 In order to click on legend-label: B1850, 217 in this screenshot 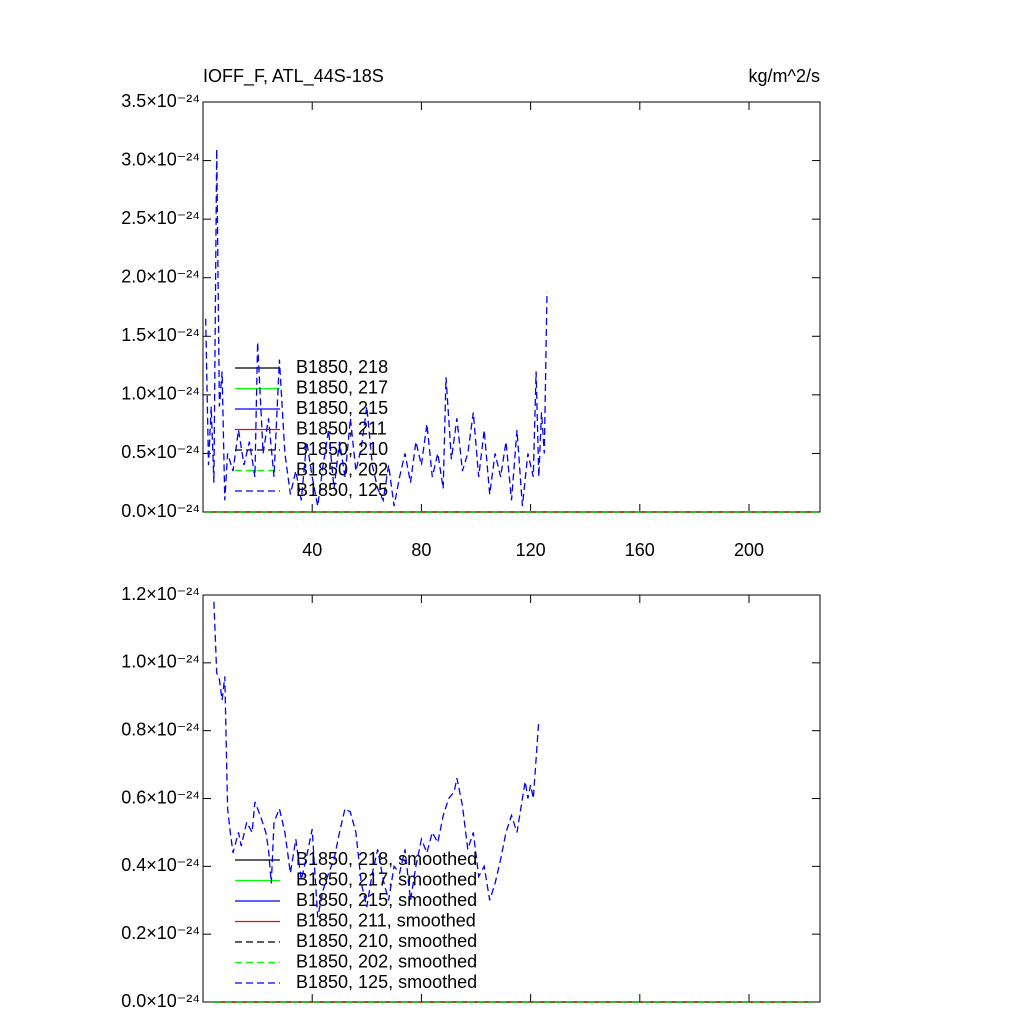, I will do `click(342, 387)`.